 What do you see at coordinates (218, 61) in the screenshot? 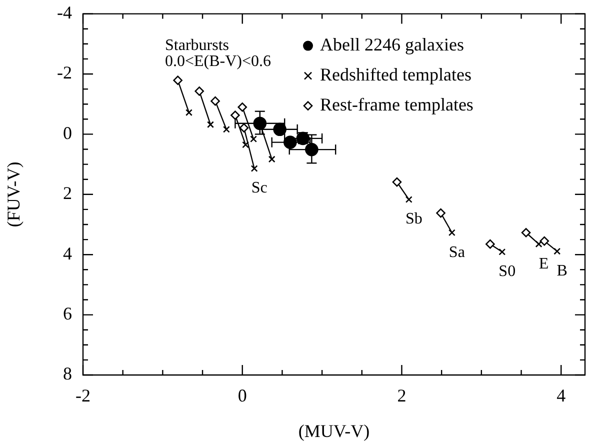
I see `annotation: 0.0<E(B-V)<0.6` at bounding box center [218, 61].